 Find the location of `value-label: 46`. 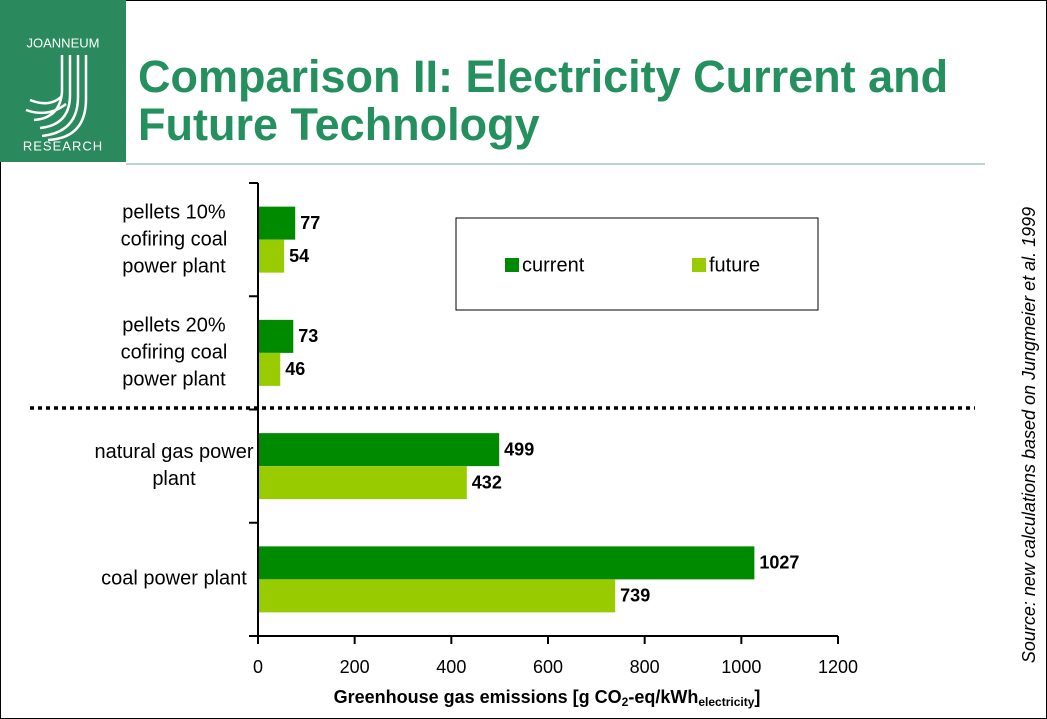

value-label: 46 is located at coordinates (295, 369).